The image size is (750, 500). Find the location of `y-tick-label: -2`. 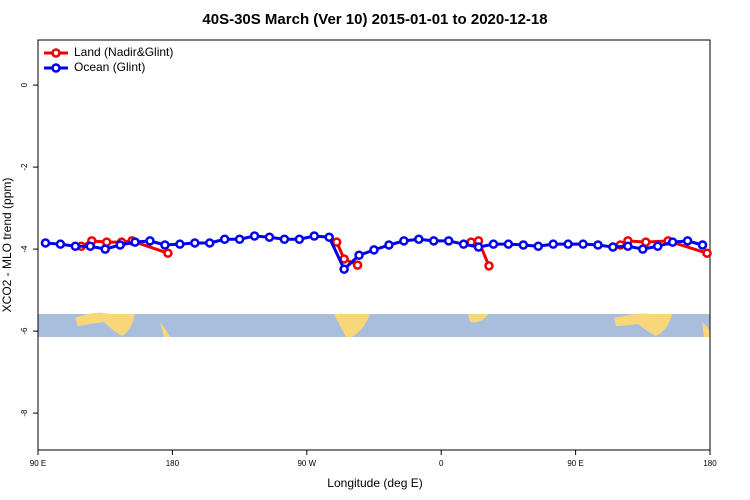

y-tick-label: -2 is located at coordinates (24, 167).